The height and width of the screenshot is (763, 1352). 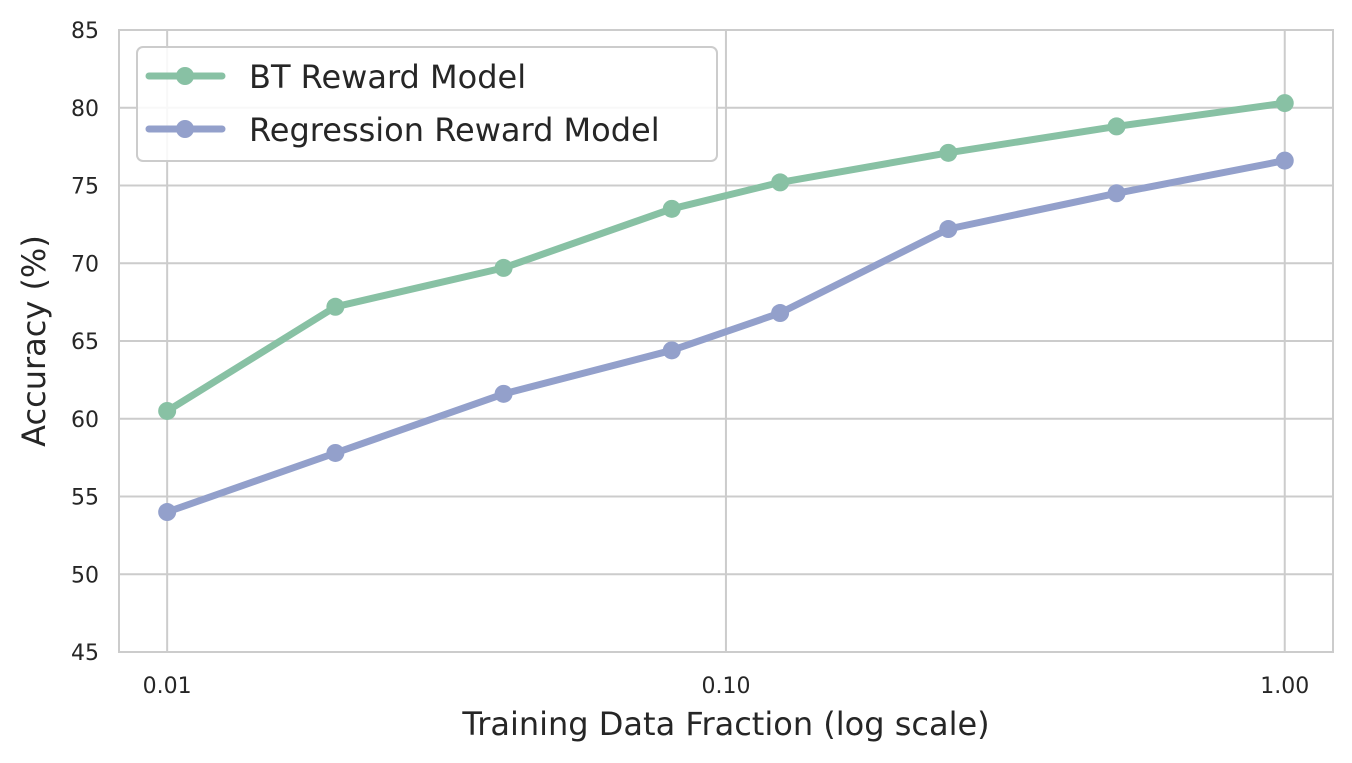 What do you see at coordinates (387, 77) in the screenshot?
I see `legend-label-bt: BT Reward Model` at bounding box center [387, 77].